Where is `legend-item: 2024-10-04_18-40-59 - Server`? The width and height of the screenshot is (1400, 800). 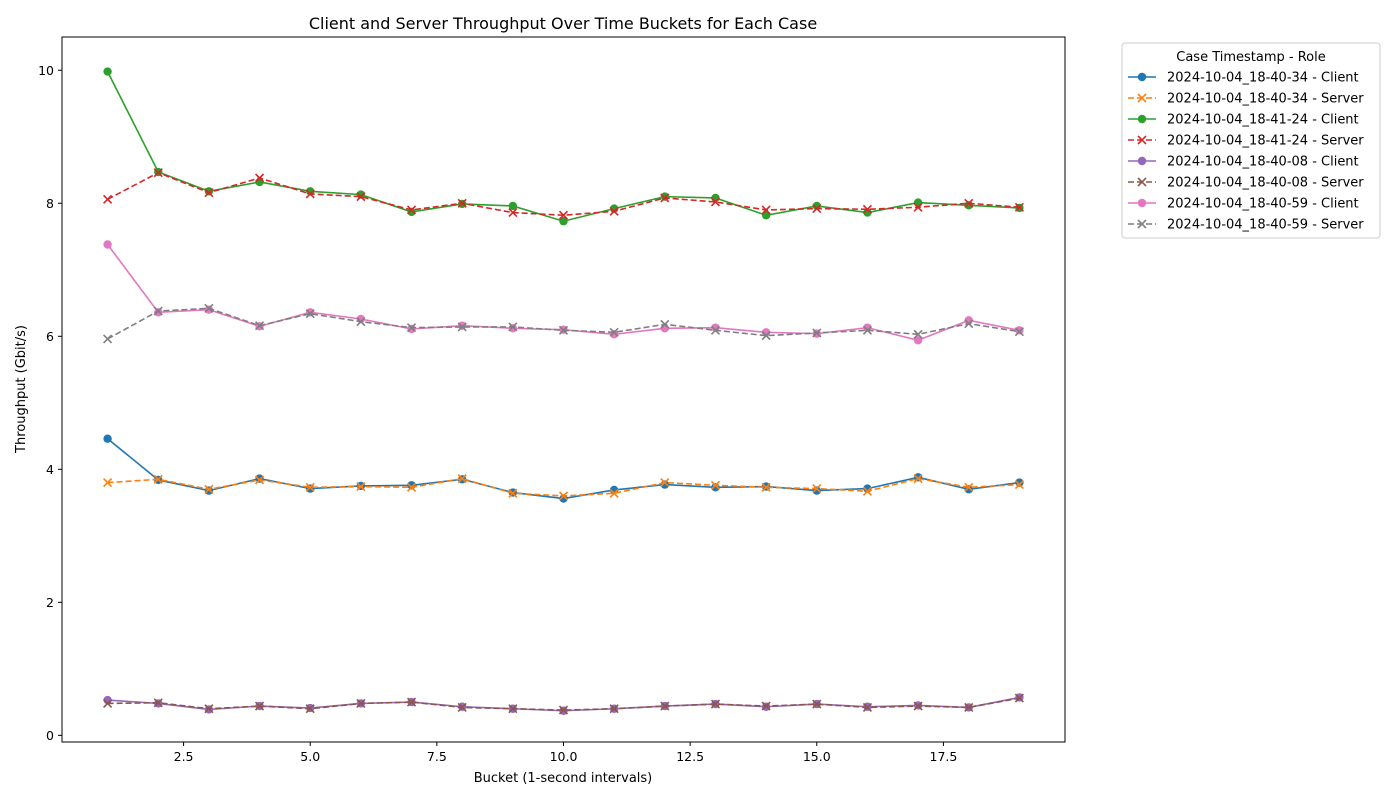 legend-item: 2024-10-04_18-40-59 - Server is located at coordinates (1246, 225).